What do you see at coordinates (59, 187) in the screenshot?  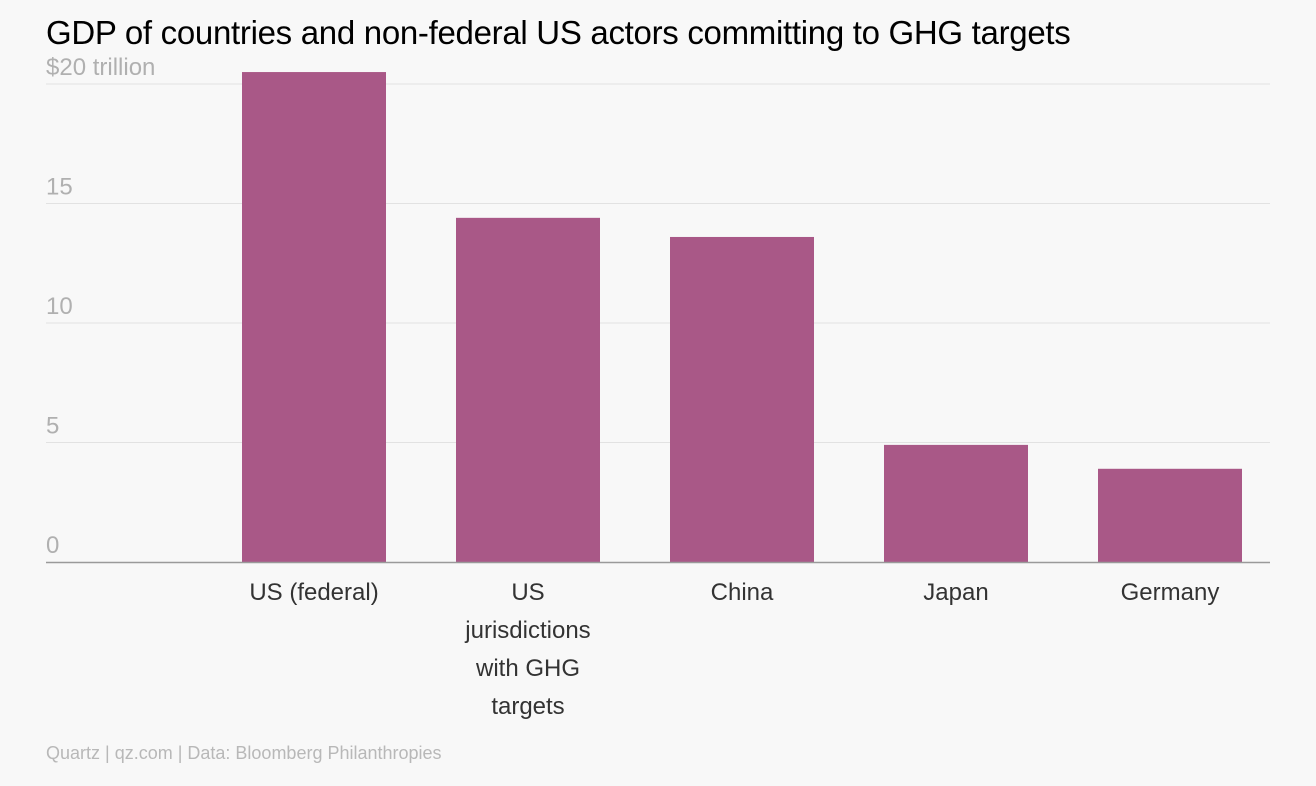 I see `y-tick-label: 15` at bounding box center [59, 187].